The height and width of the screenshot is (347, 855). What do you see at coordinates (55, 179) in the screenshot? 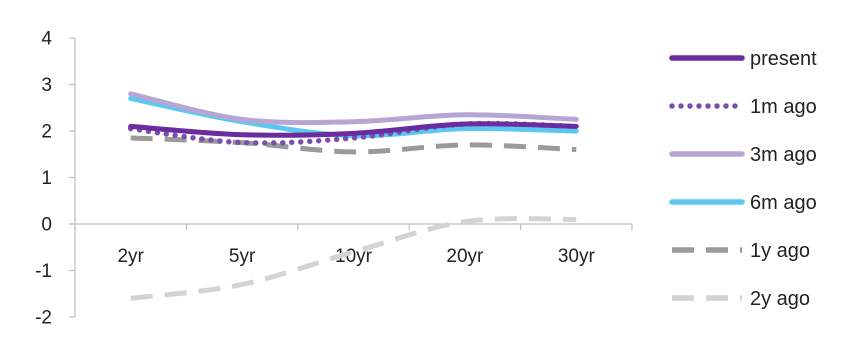
I see `y-tick-labels: -2 -1 0 1 2 3 4` at bounding box center [55, 179].